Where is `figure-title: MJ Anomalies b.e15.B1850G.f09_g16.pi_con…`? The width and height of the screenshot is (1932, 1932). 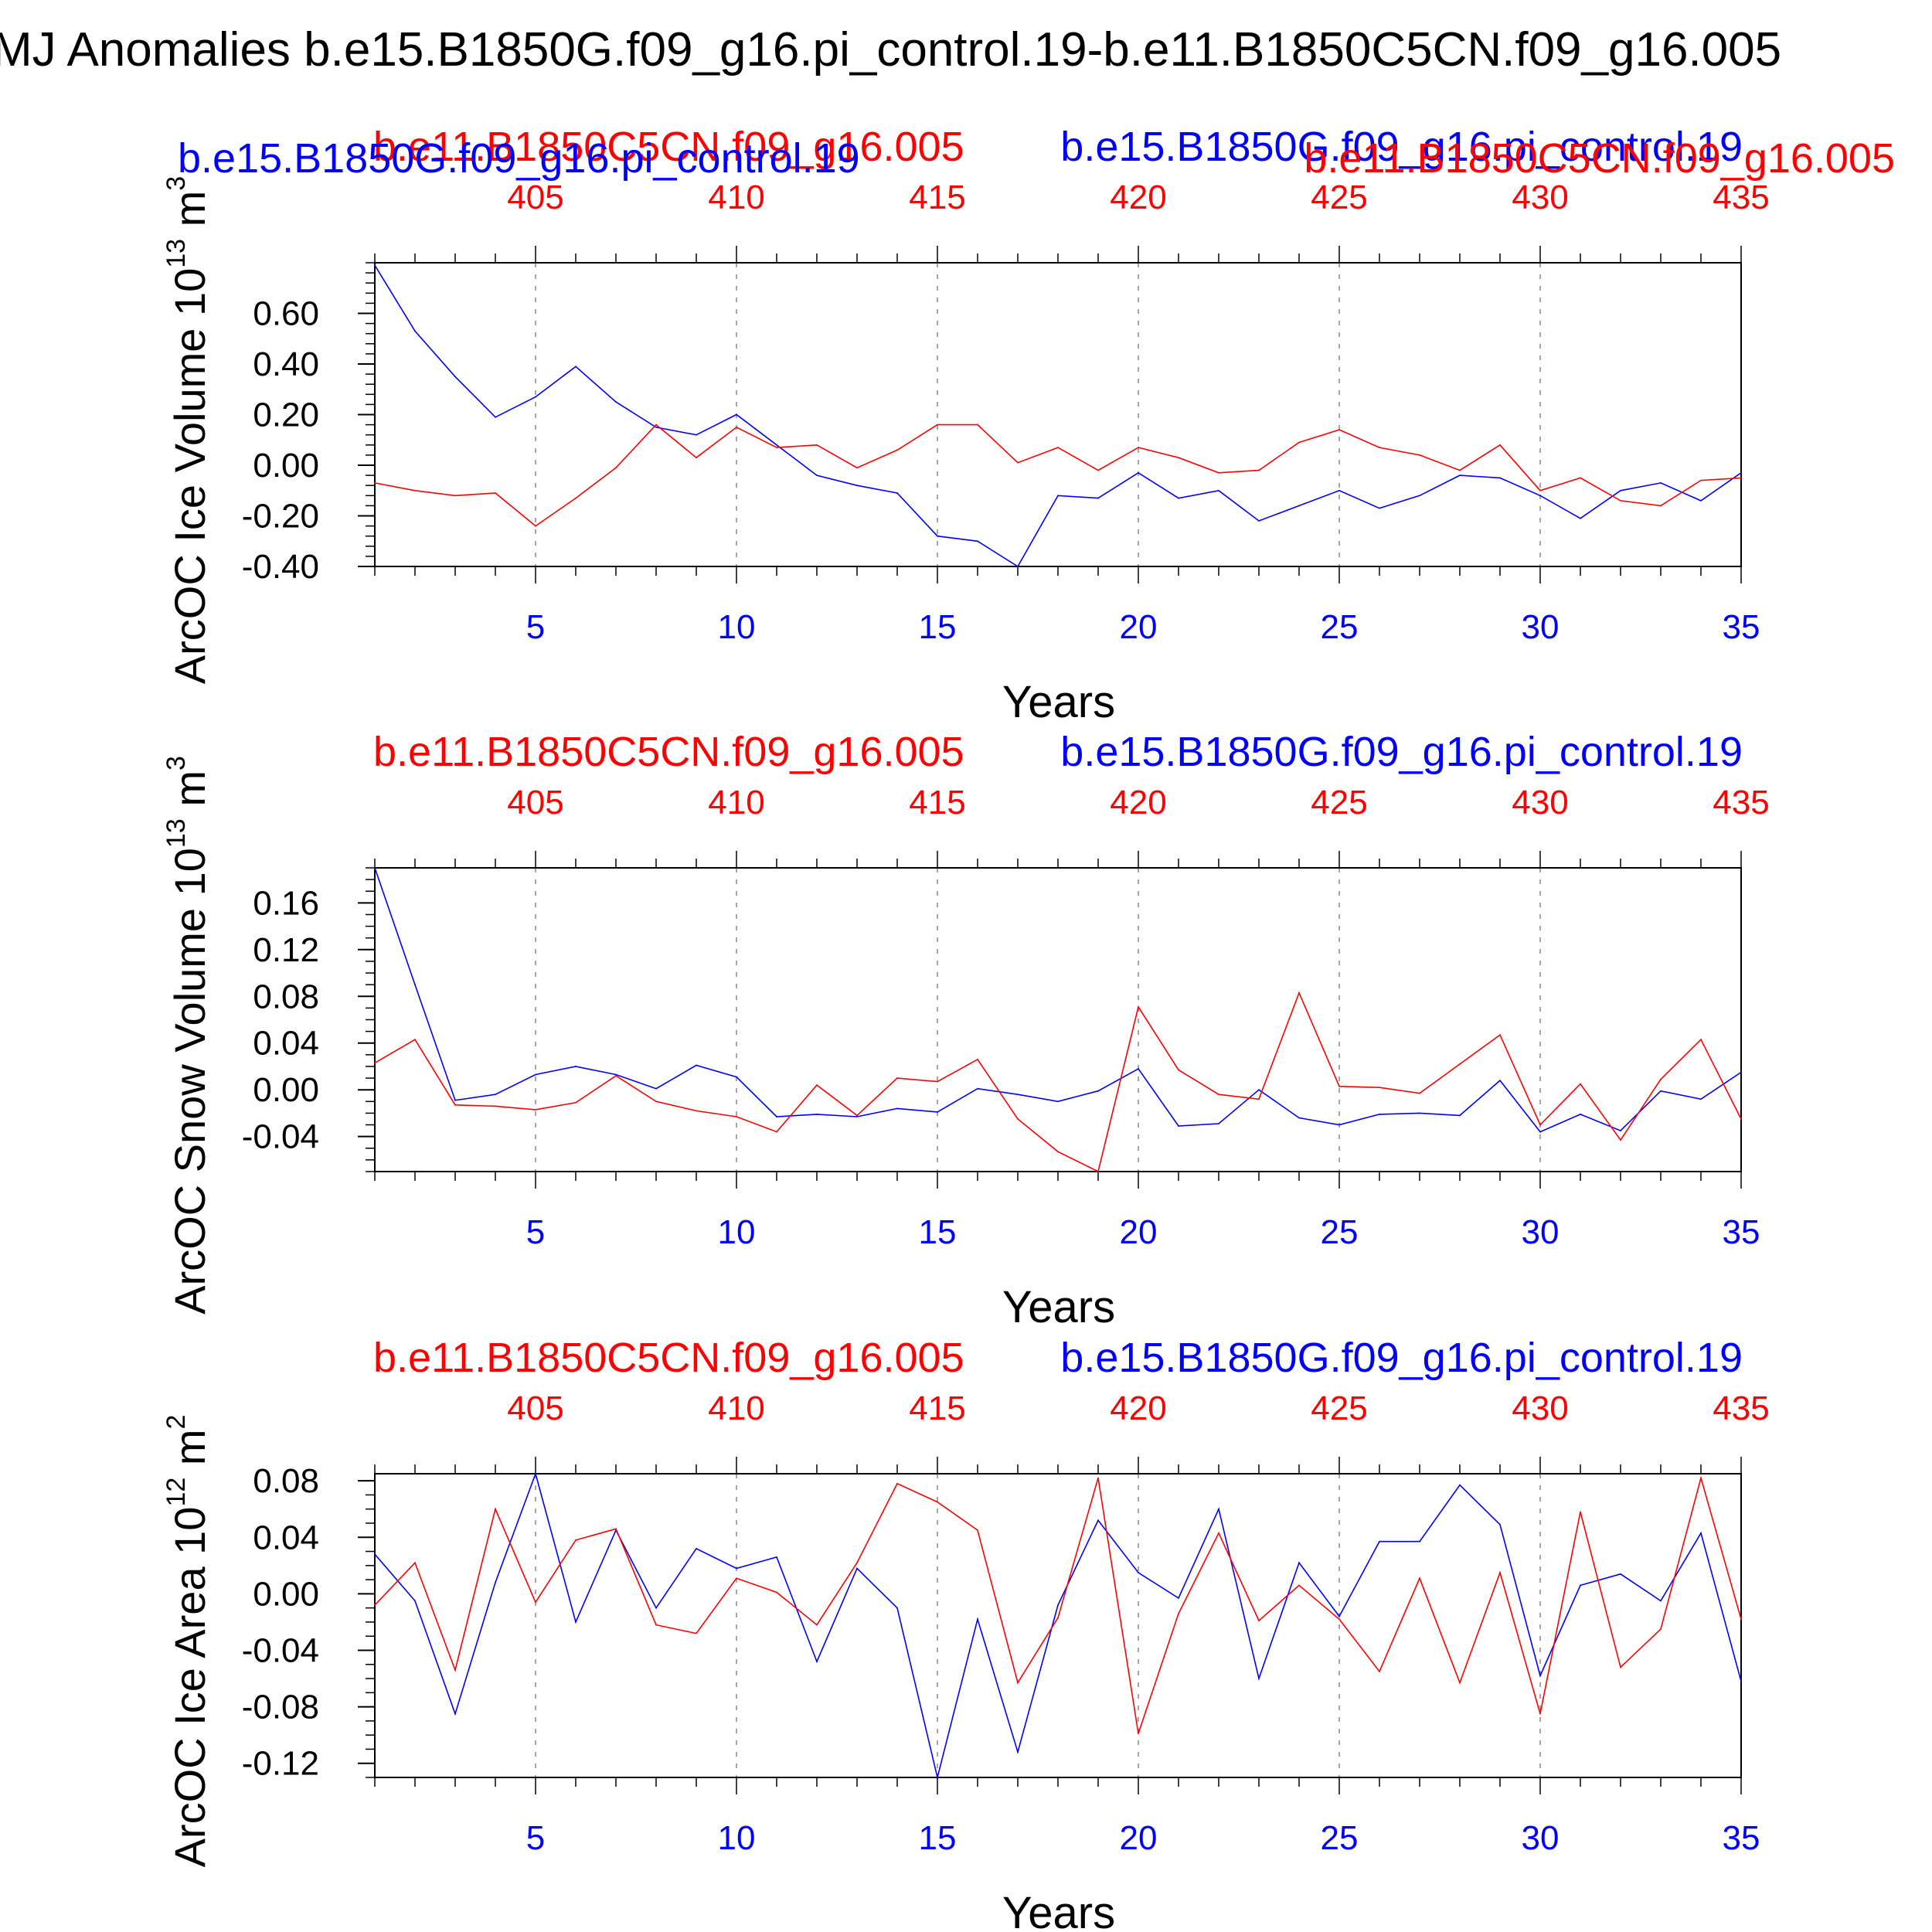 figure-title: MJ Anomalies b.e15.B1850G.f09_g16.pi_con… is located at coordinates (891, 50).